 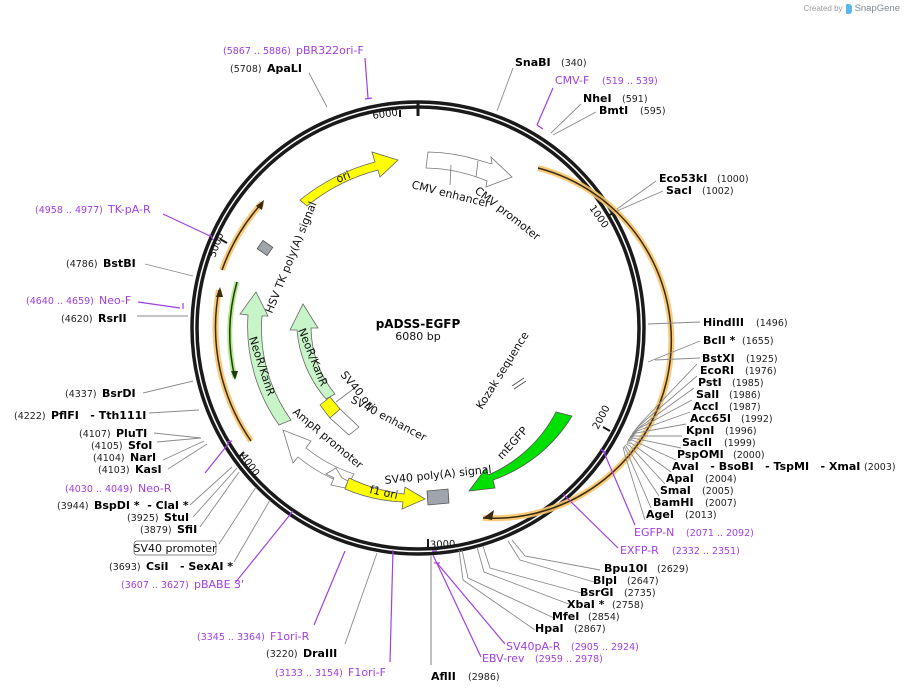 What do you see at coordinates (324, 447) in the screenshot?
I see `feature-ampr-promoter: AmpR promoter` at bounding box center [324, 447].